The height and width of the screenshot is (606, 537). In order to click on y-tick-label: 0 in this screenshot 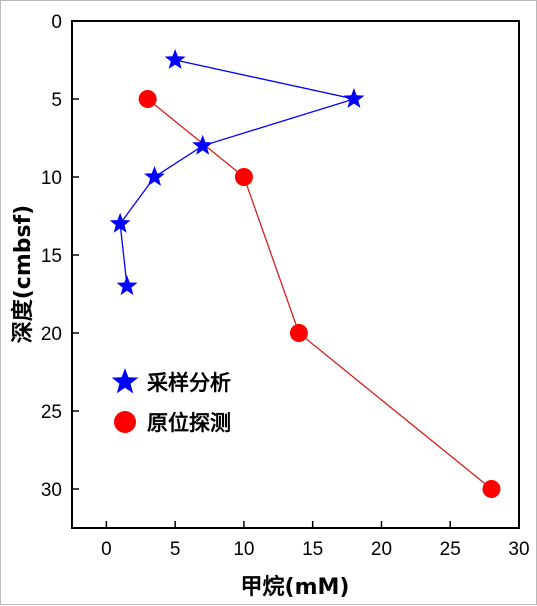, I will do `click(56, 22)`.